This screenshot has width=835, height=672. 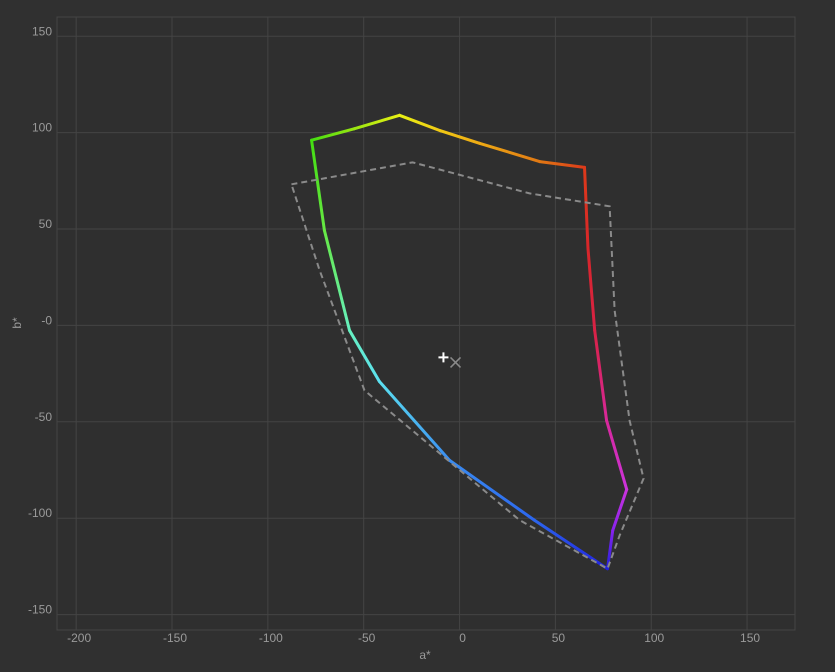 What do you see at coordinates (17, 323) in the screenshot?
I see `y-axis-label: b*` at bounding box center [17, 323].